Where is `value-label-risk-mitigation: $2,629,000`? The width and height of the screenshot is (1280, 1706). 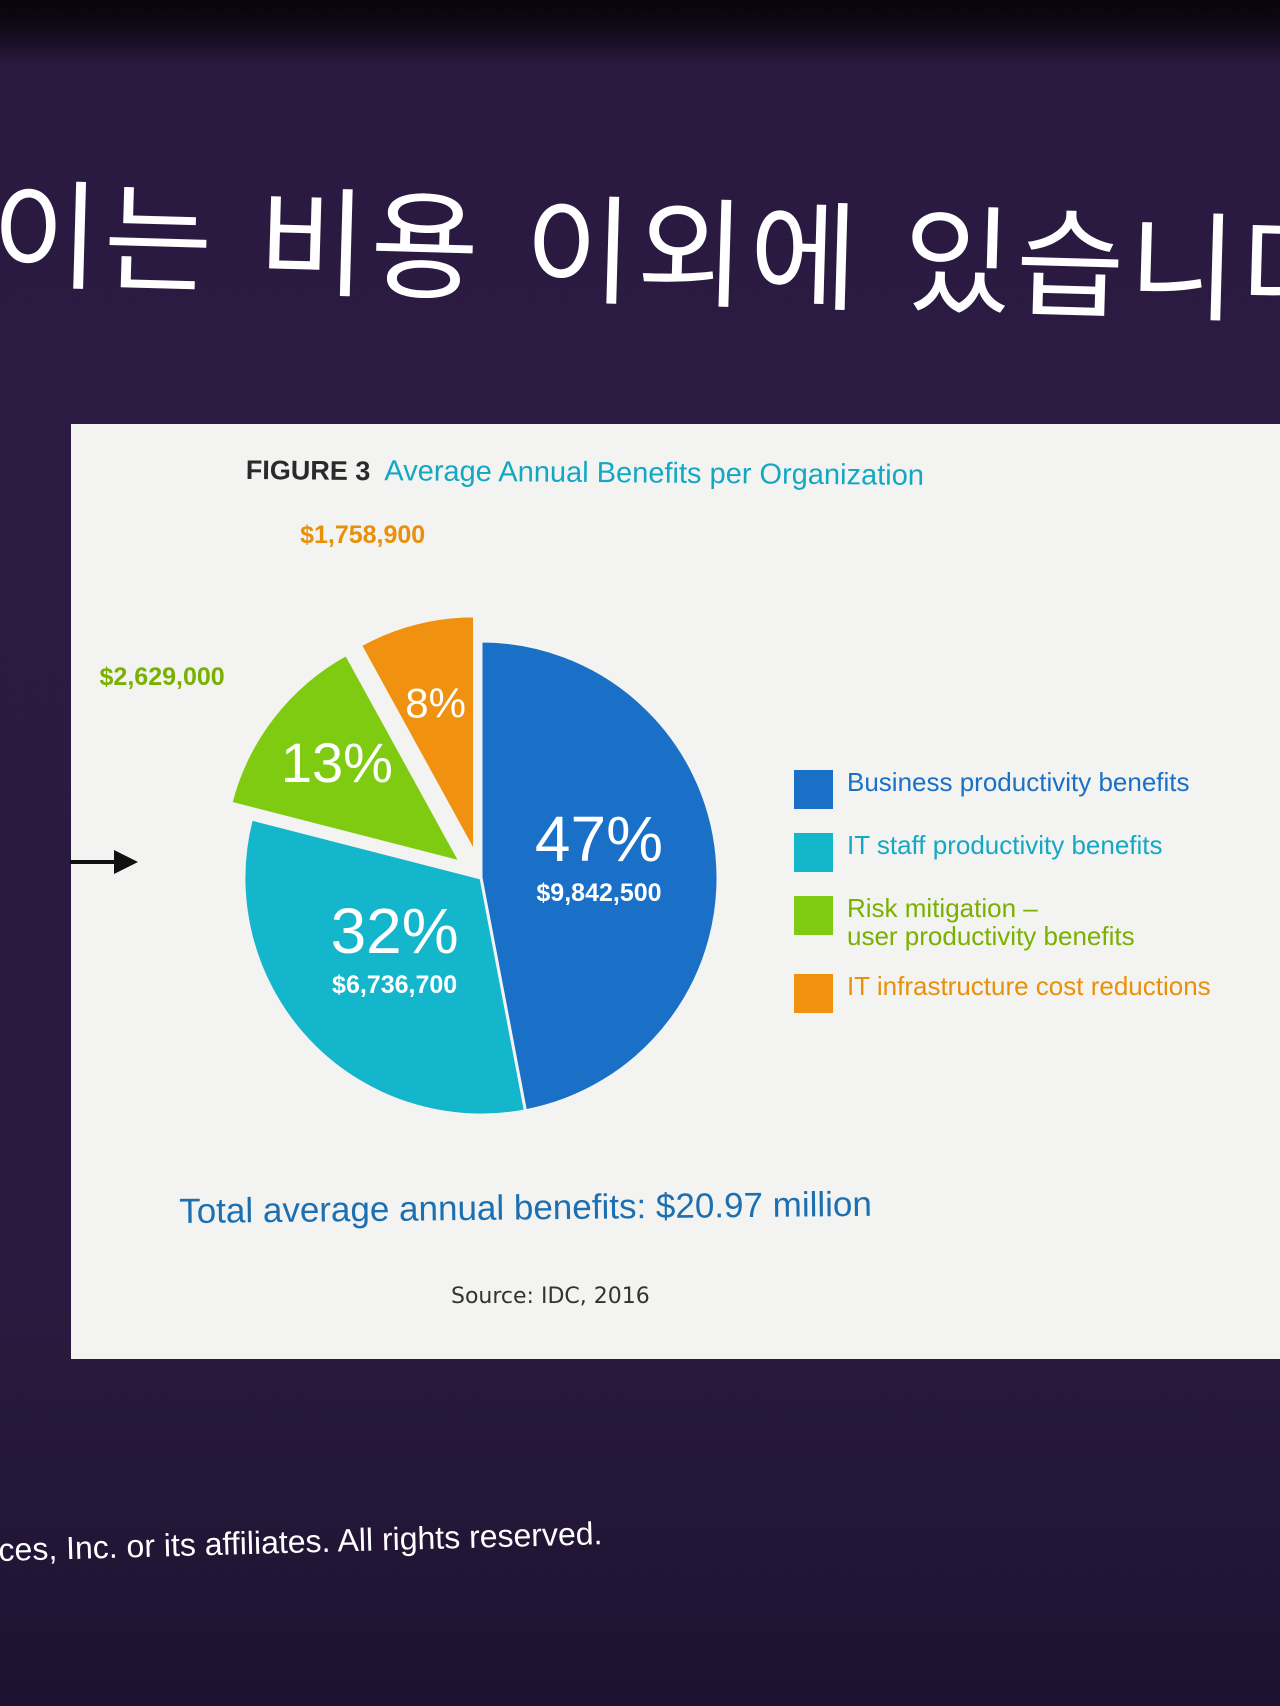 value-label-risk-mitigation: $2,629,000 is located at coordinates (162, 677).